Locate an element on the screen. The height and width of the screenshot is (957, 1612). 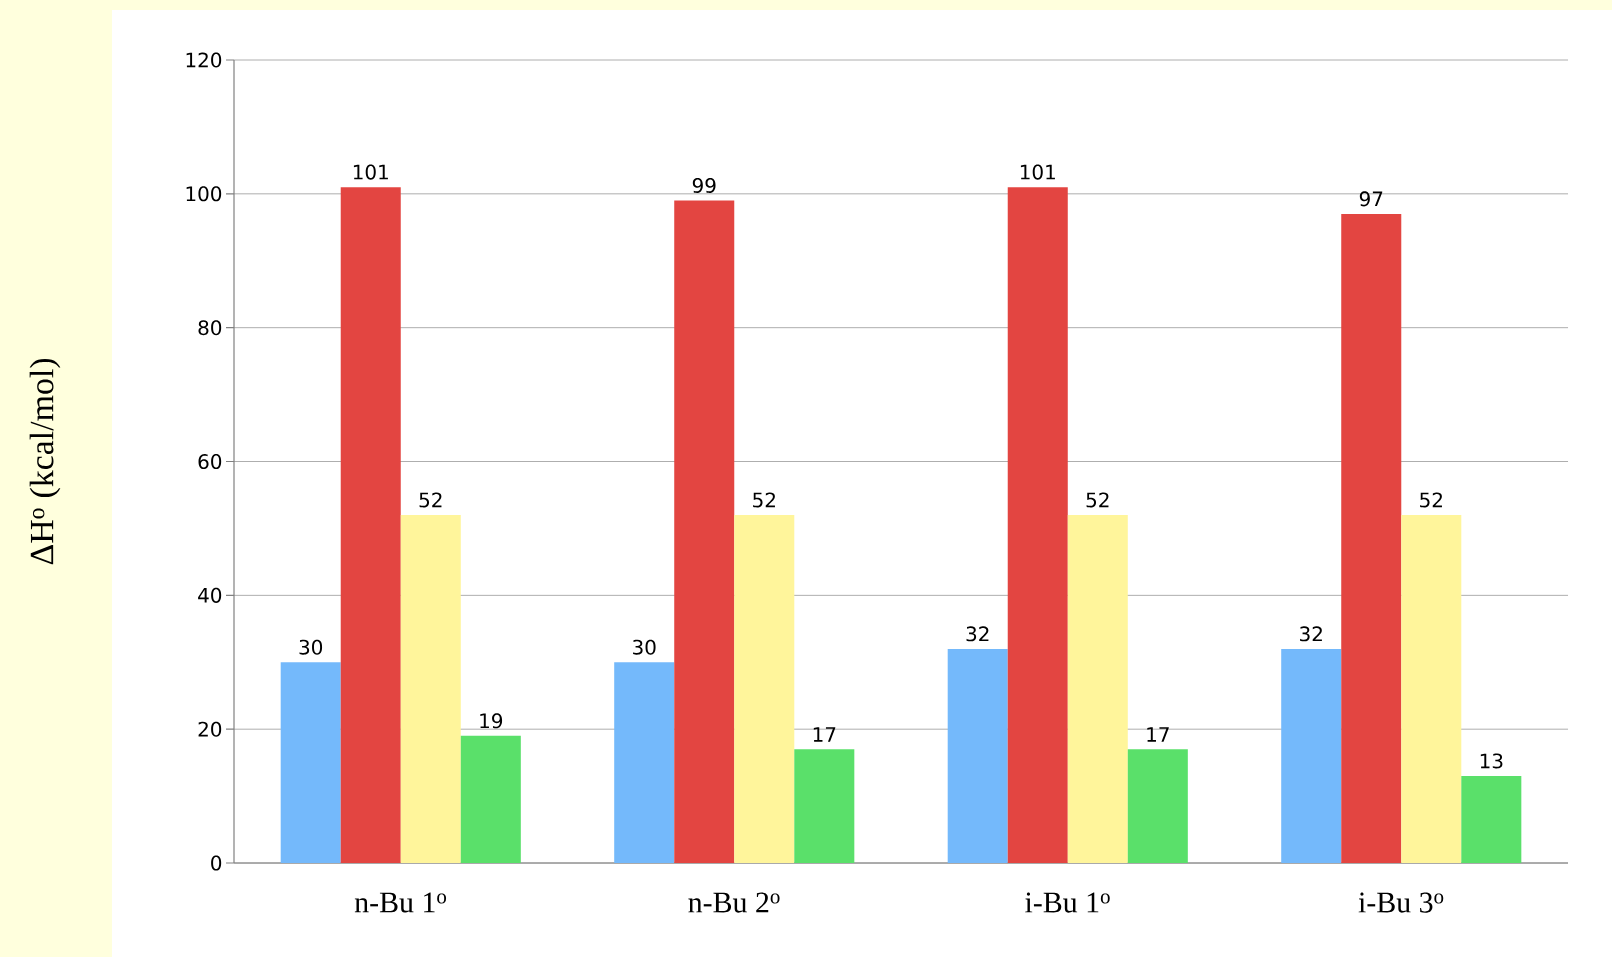
y-tick-label: 0 is located at coordinates (216, 863).